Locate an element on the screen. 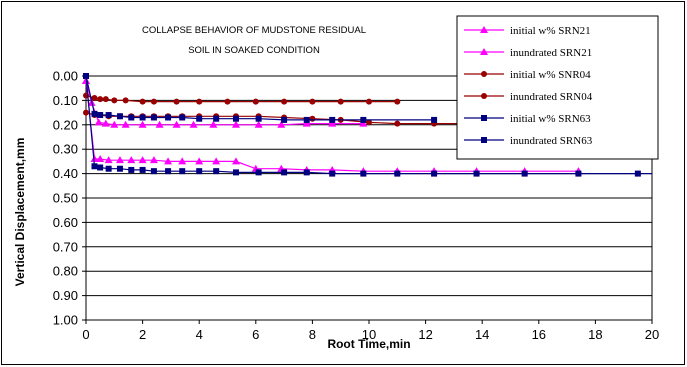  legend-box is located at coordinates (557, 87).